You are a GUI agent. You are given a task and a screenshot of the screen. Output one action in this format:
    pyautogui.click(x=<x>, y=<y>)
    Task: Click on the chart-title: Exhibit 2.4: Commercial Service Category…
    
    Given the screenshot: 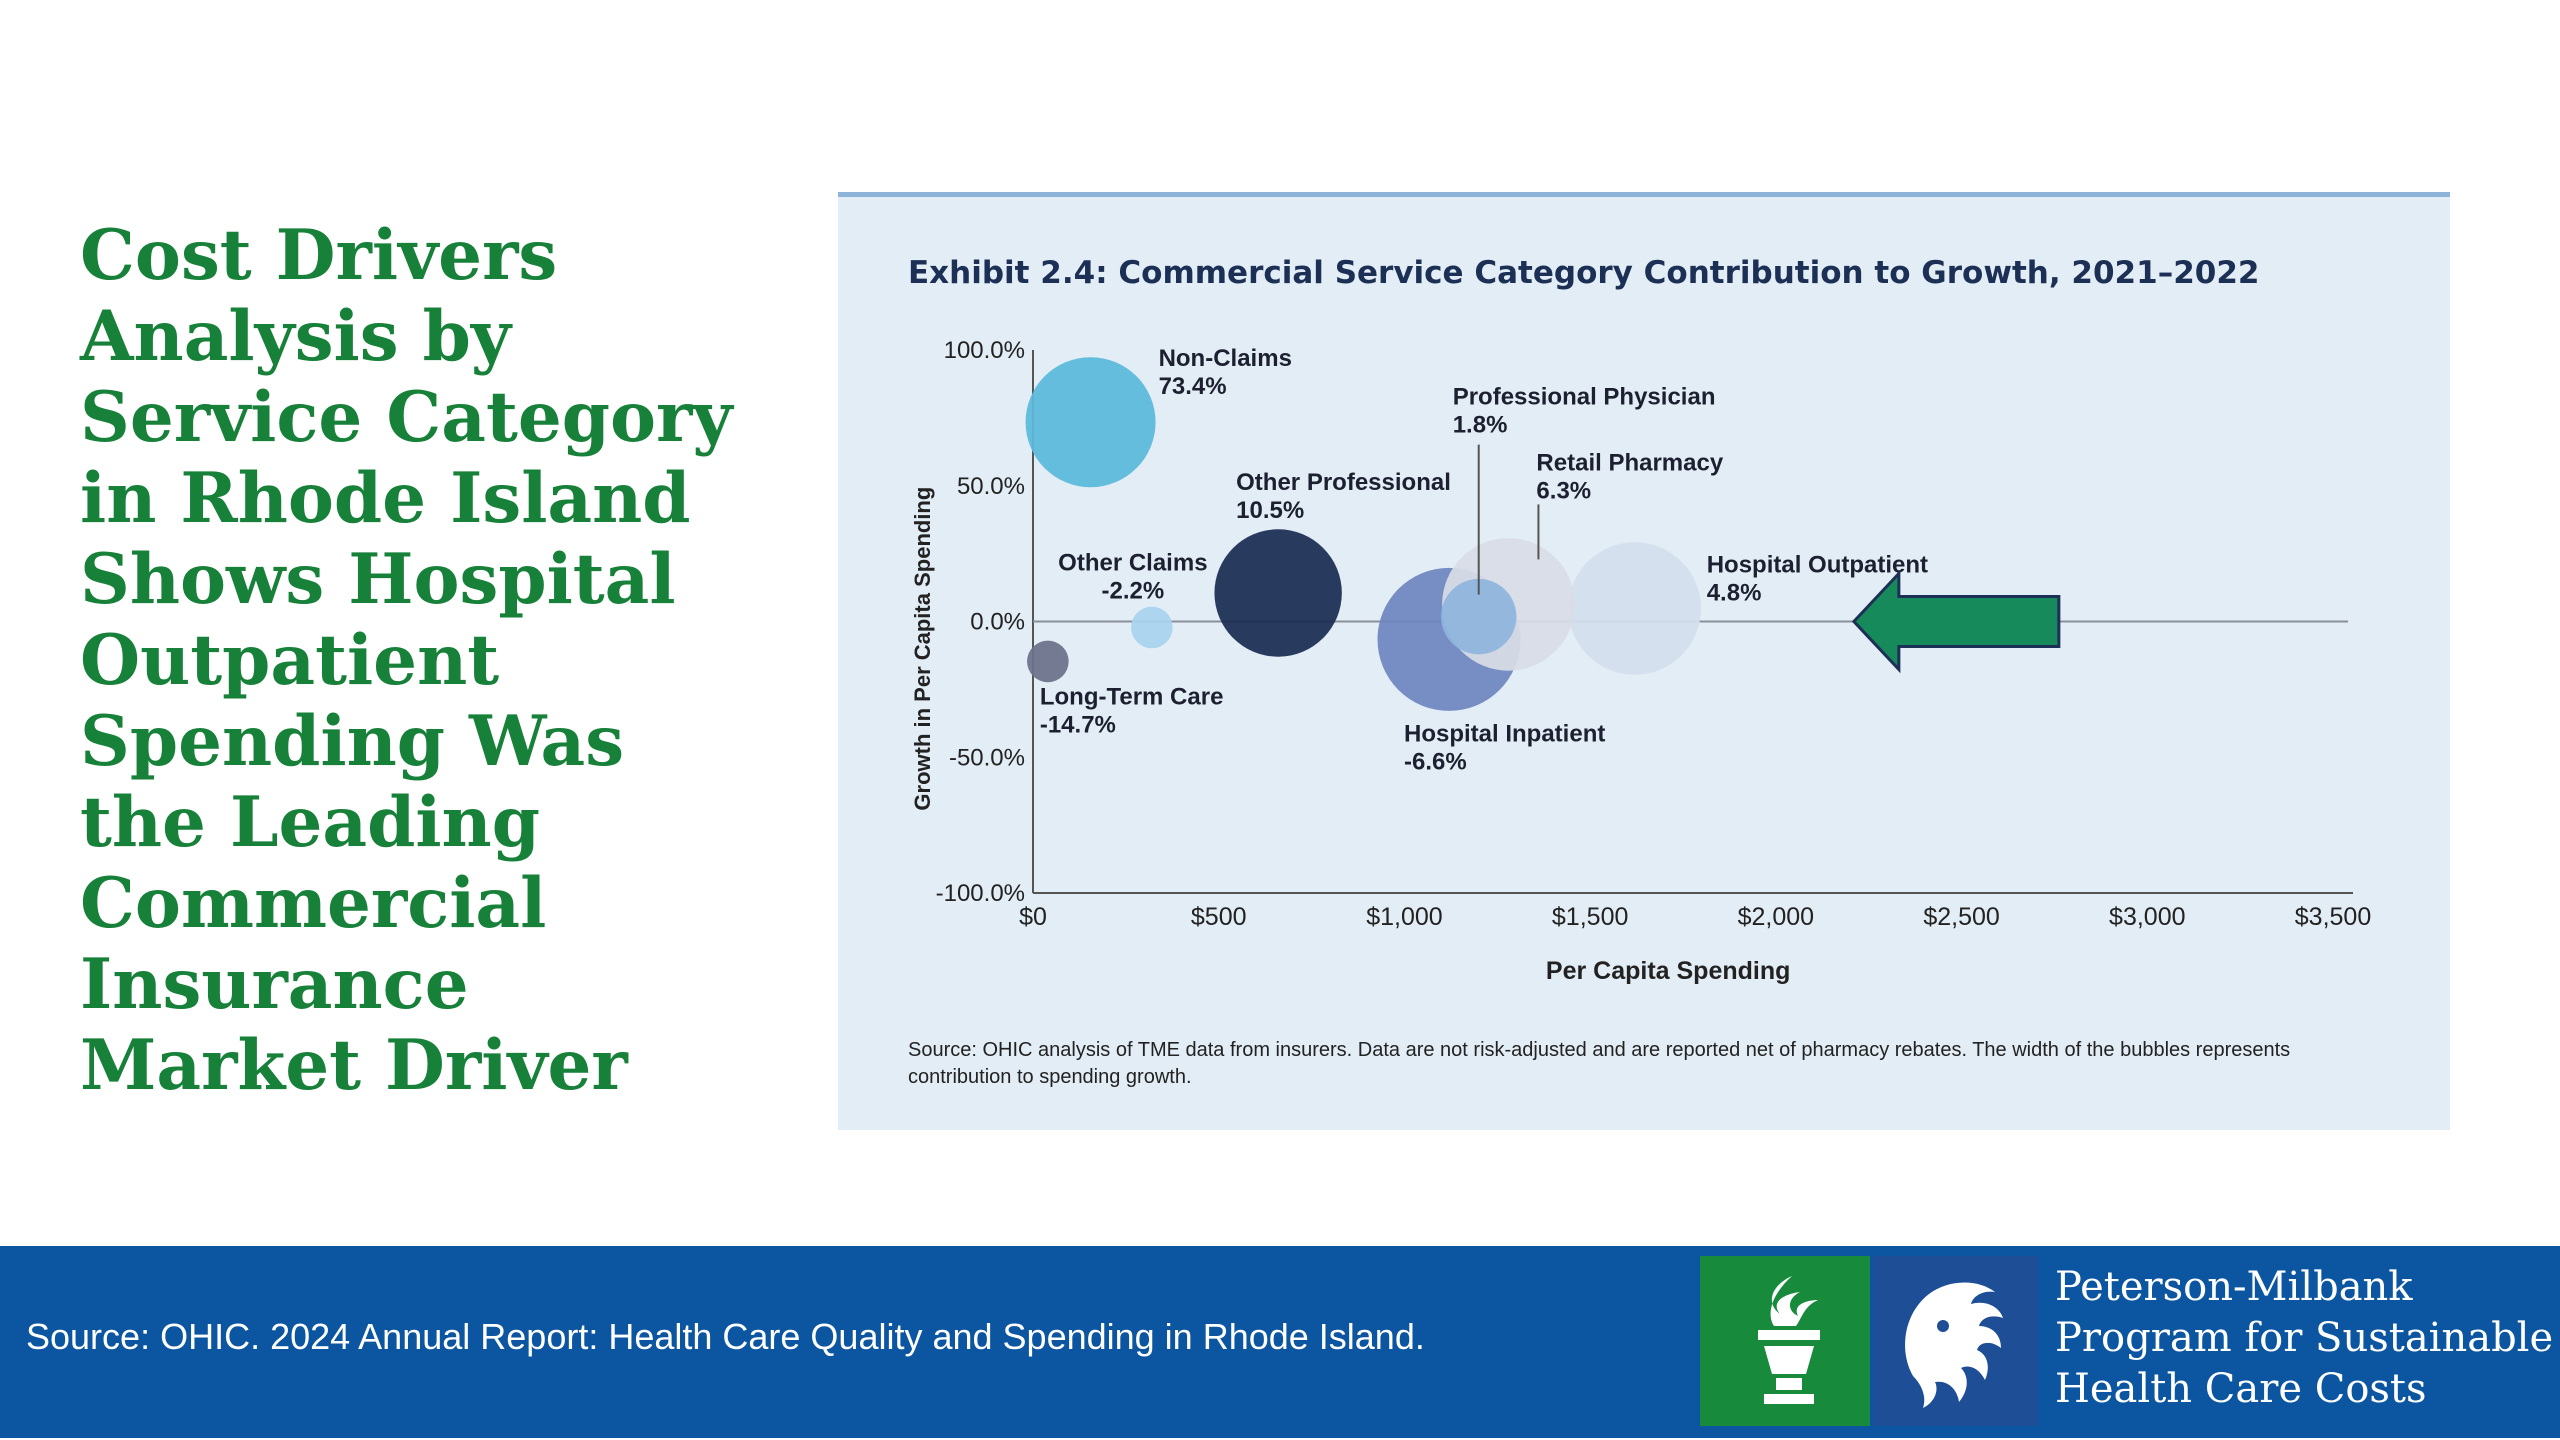 What is the action you would take?
    pyautogui.click(x=1584, y=273)
    